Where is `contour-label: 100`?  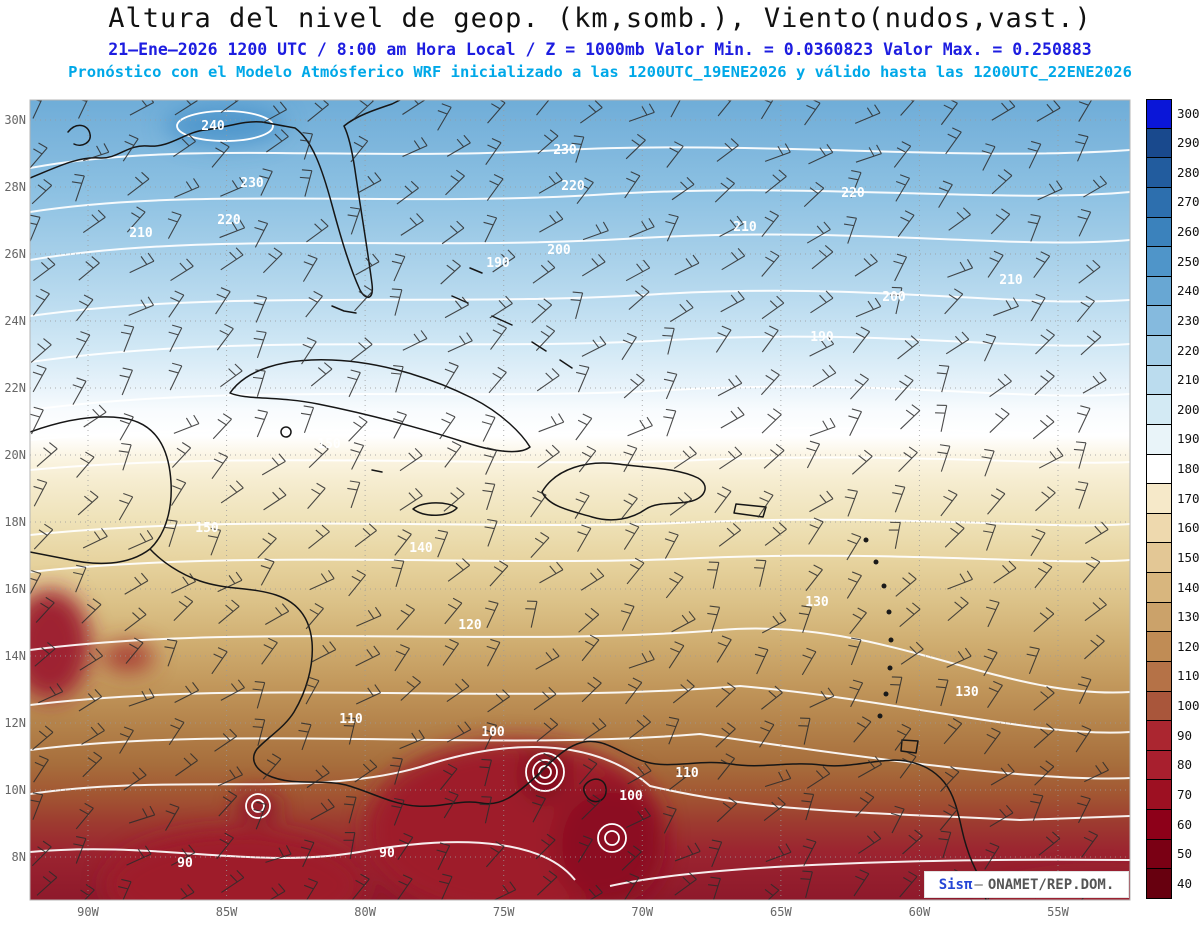 contour-label: 100 is located at coordinates (493, 732).